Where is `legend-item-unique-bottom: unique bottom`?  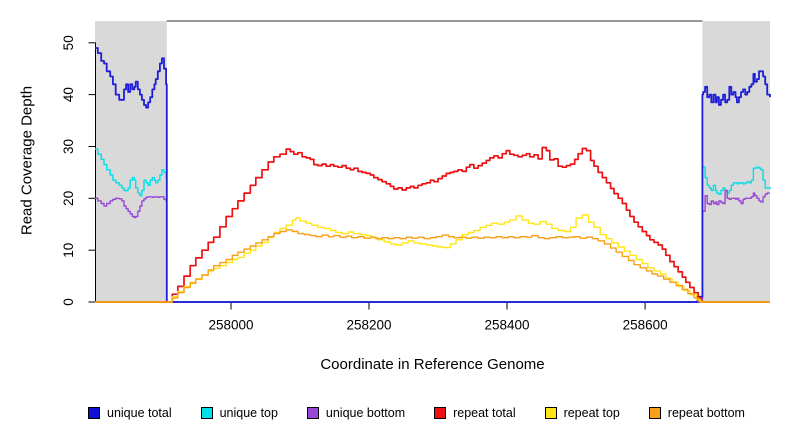 legend-item-unique-bottom: unique bottom is located at coordinates (356, 413).